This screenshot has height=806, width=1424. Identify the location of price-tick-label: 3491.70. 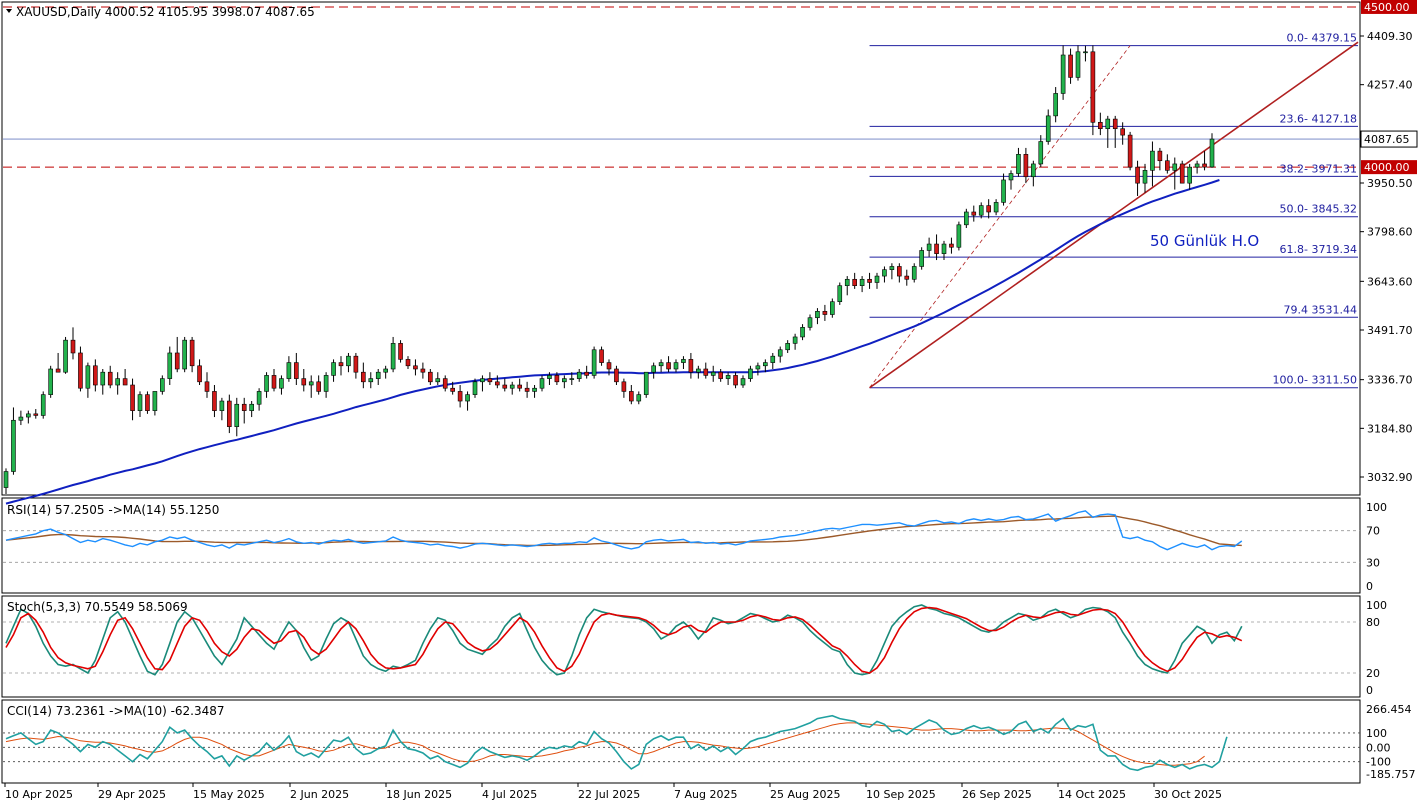
(1390, 330).